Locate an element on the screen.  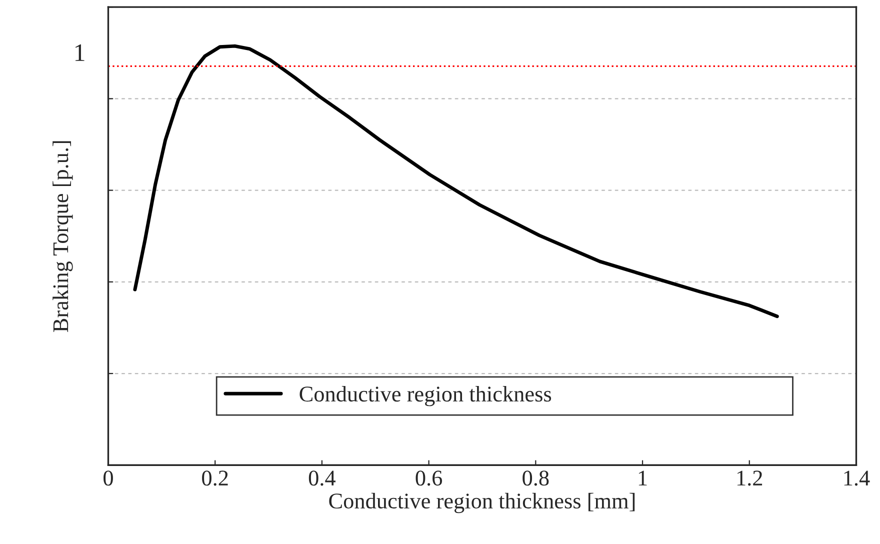
y-axis-title: Braking Torque [p.u.] is located at coordinates (62, 236).